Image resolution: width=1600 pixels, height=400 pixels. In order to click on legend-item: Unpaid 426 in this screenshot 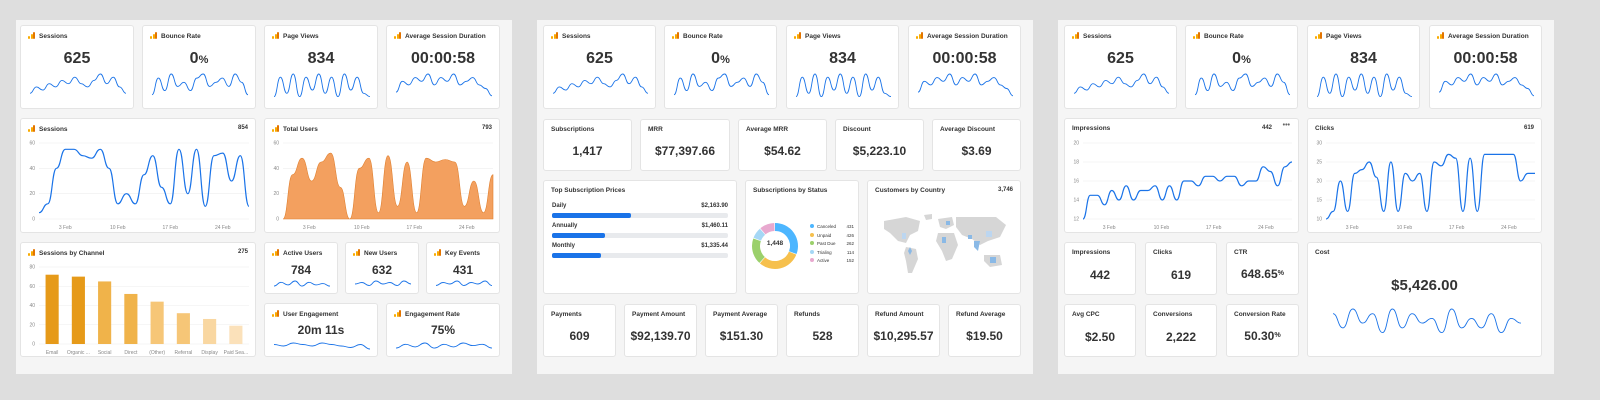, I will do `click(832, 237)`.